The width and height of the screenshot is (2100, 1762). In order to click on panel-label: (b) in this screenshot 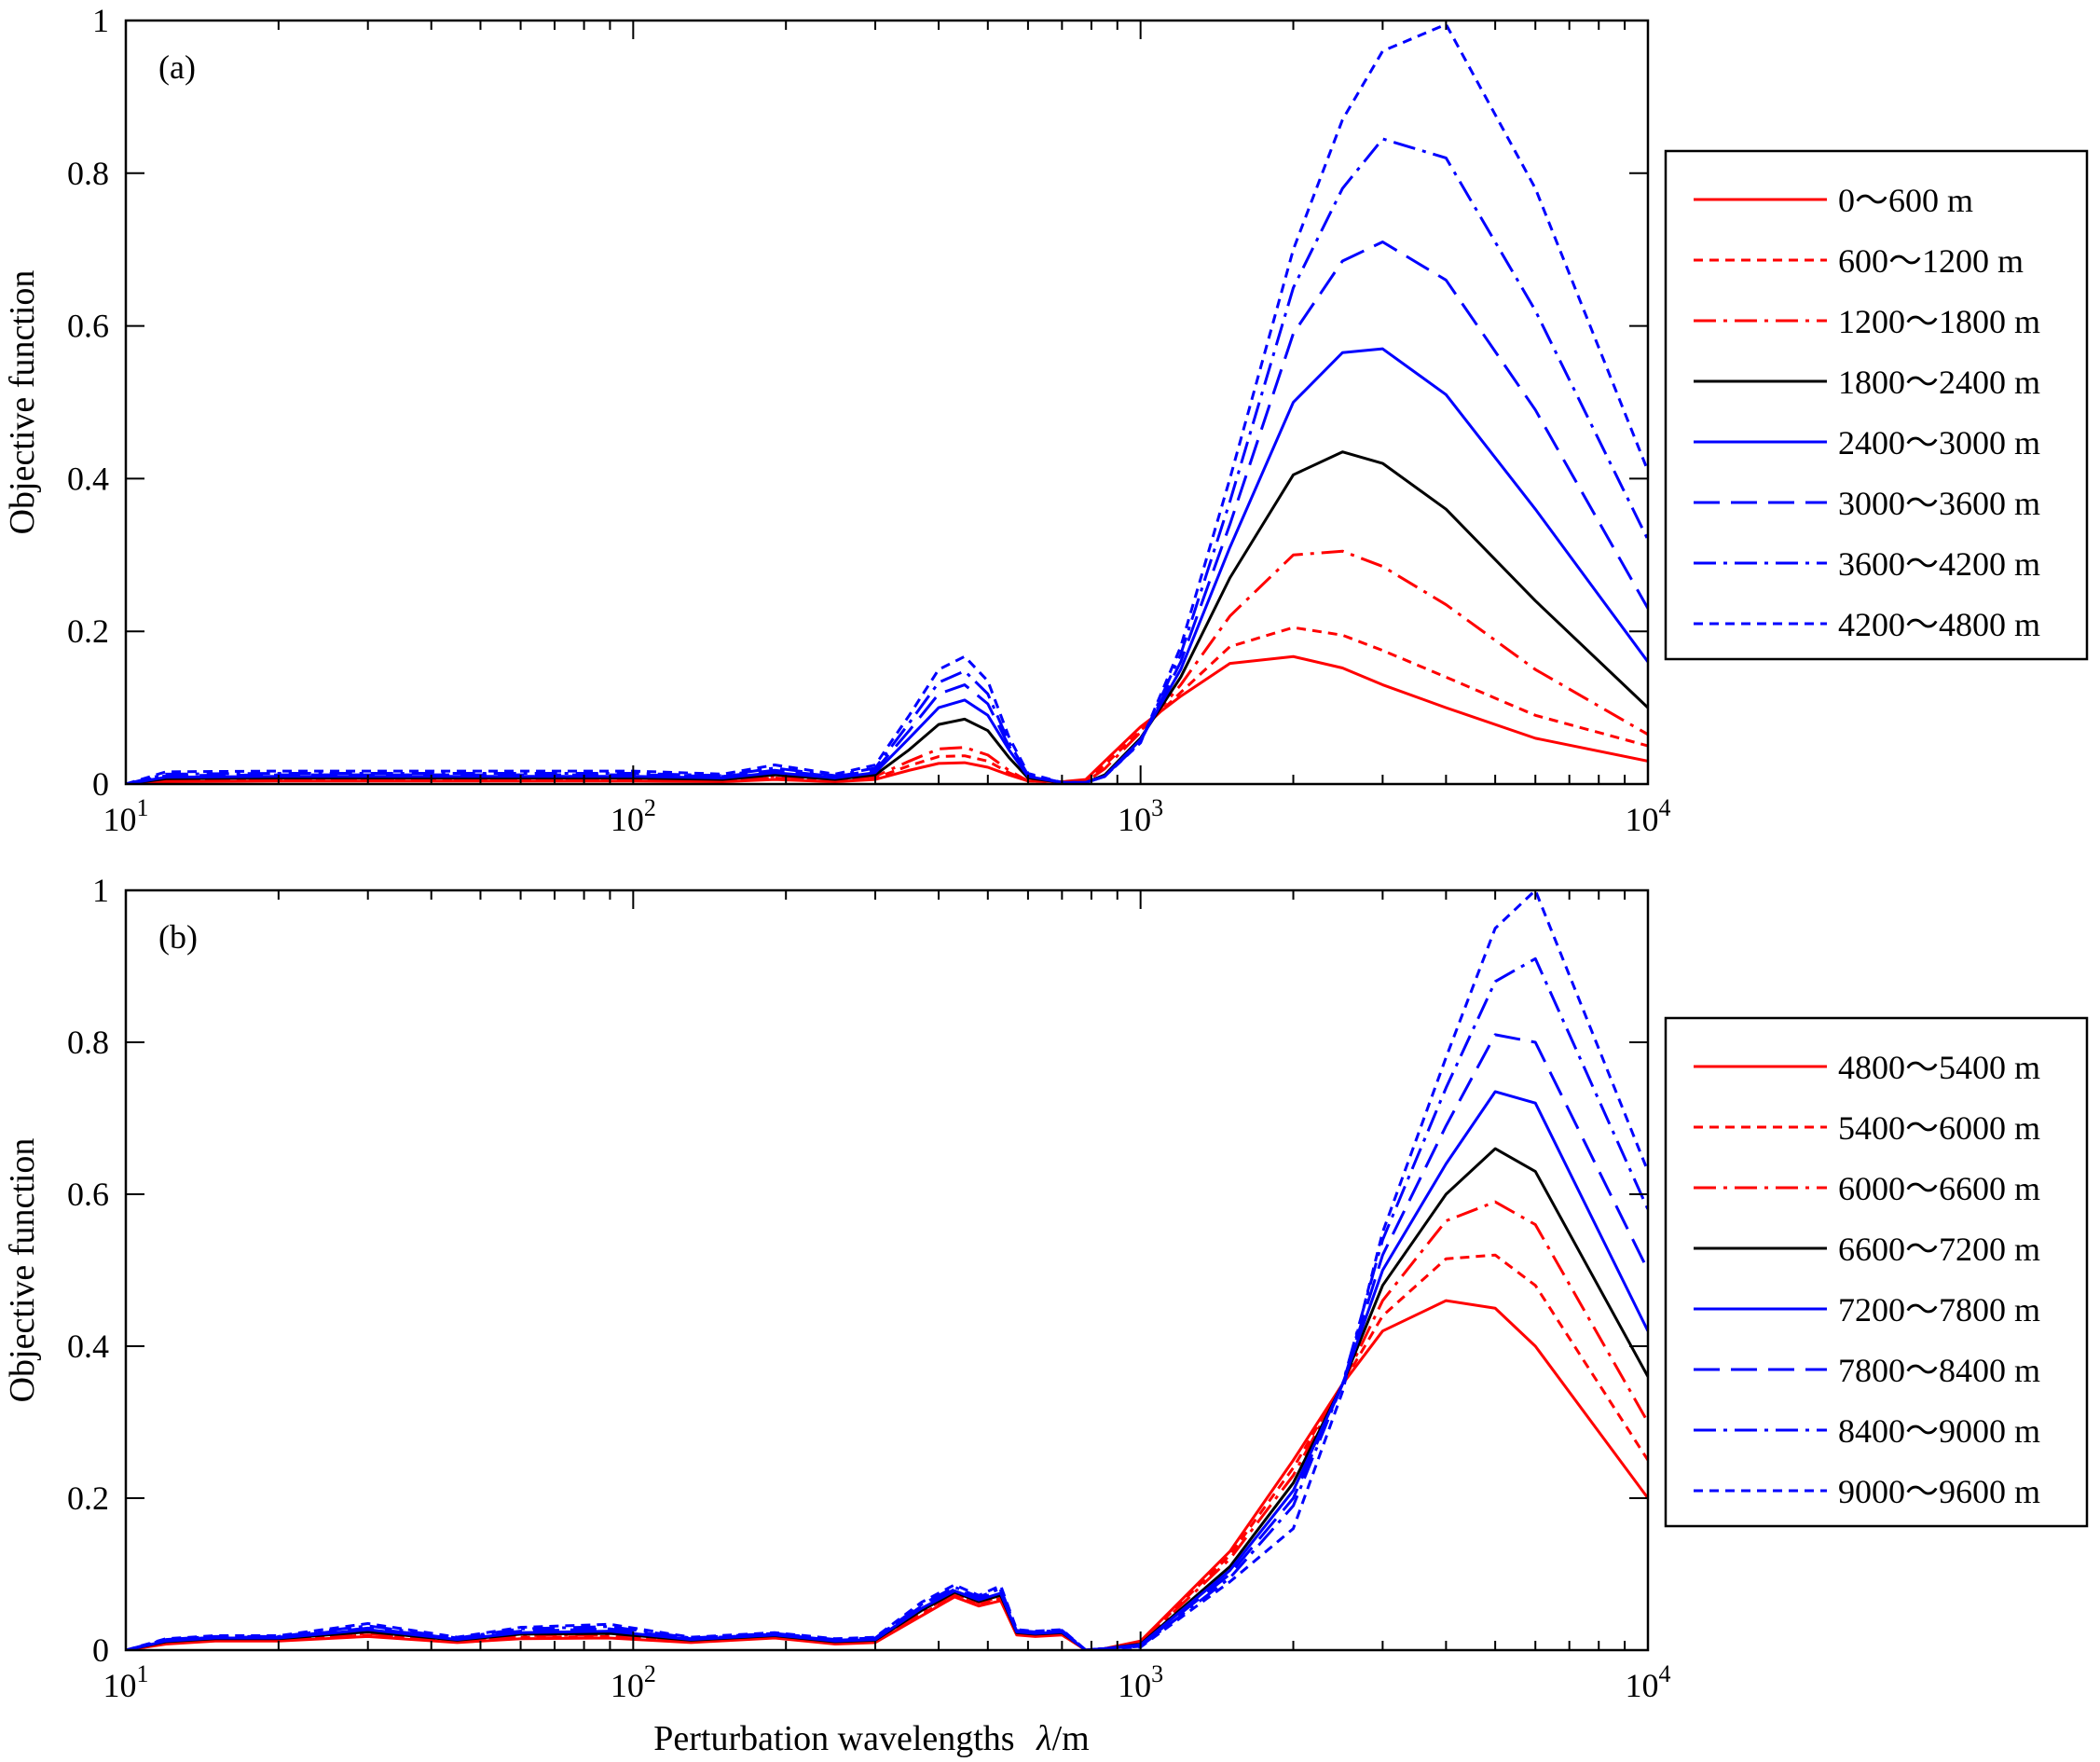, I will do `click(178, 937)`.